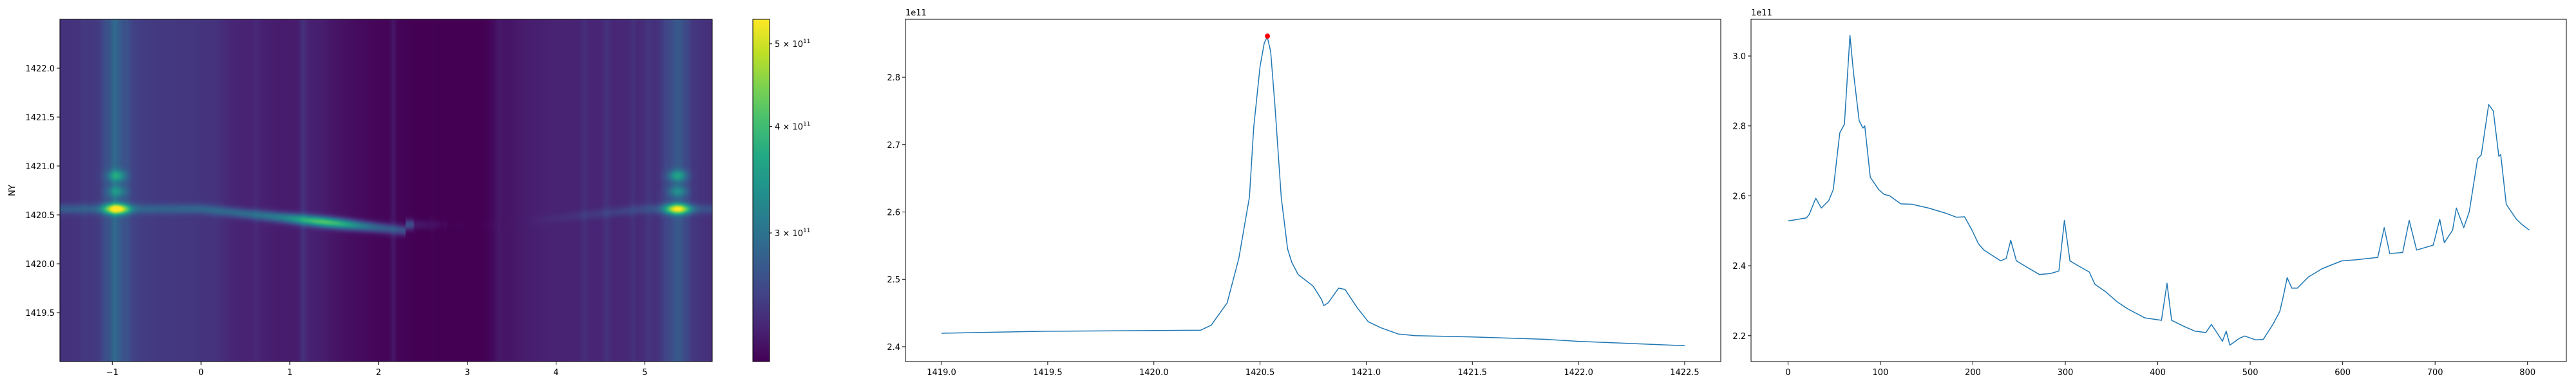 This screenshot has width=2576, height=386. I want to click on x-tick-label: 1422.0, so click(1578, 373).